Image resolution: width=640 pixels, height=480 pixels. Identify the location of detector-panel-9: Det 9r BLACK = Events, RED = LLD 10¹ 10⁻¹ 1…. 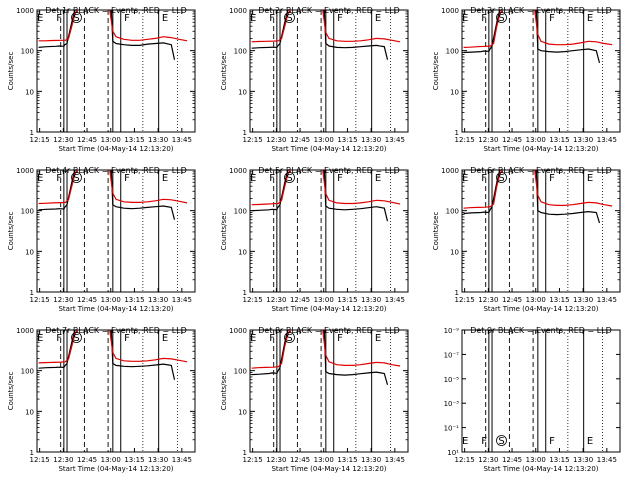
(532, 399).